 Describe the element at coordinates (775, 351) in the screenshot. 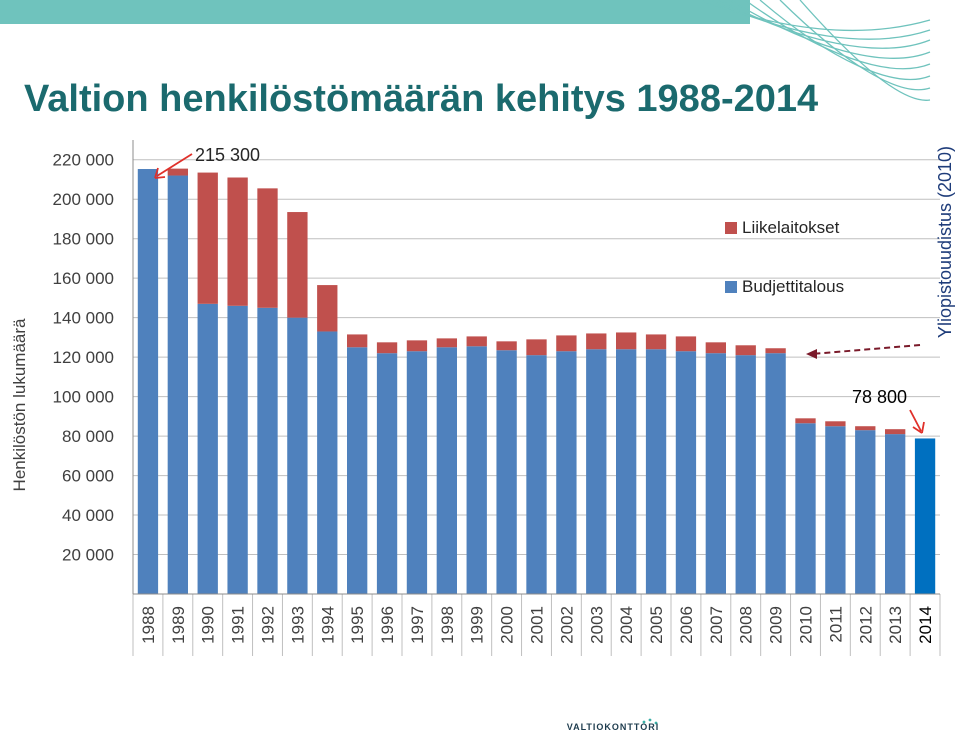

I see `bar-2009-liikelaitokset` at that location.